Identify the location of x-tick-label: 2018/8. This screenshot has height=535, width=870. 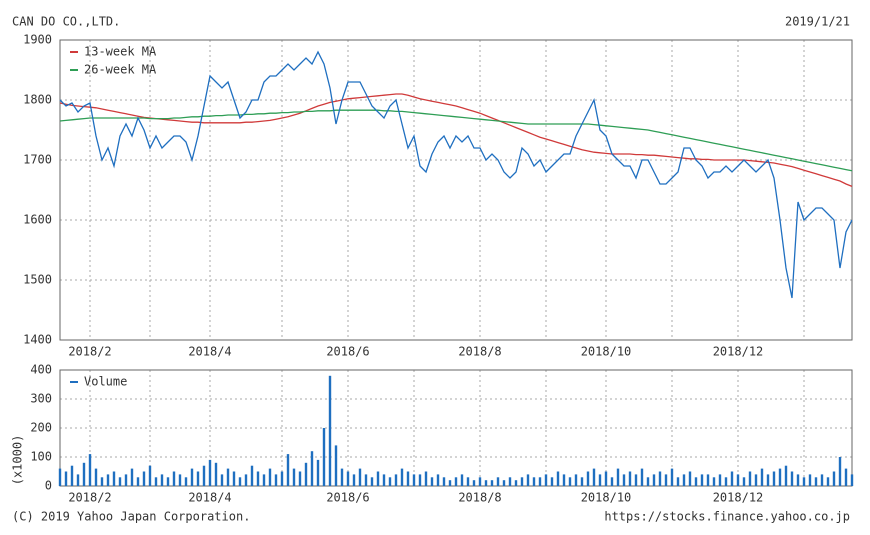
(479, 352).